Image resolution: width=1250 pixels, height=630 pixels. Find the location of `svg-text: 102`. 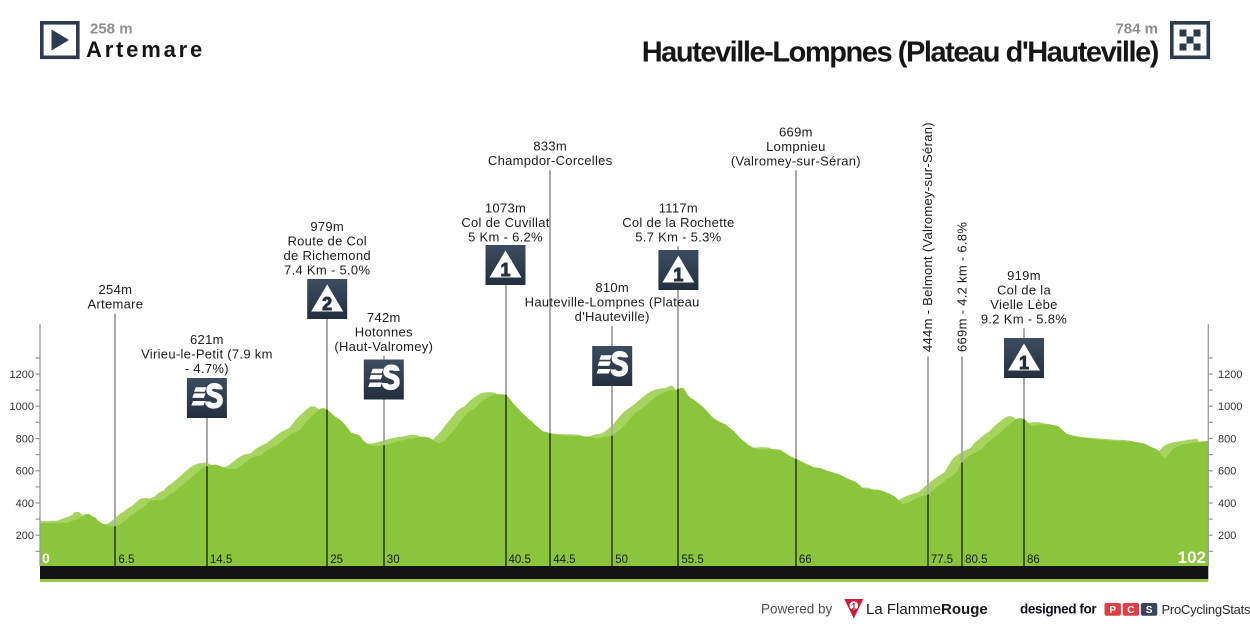

svg-text: 102 is located at coordinates (1192, 557).